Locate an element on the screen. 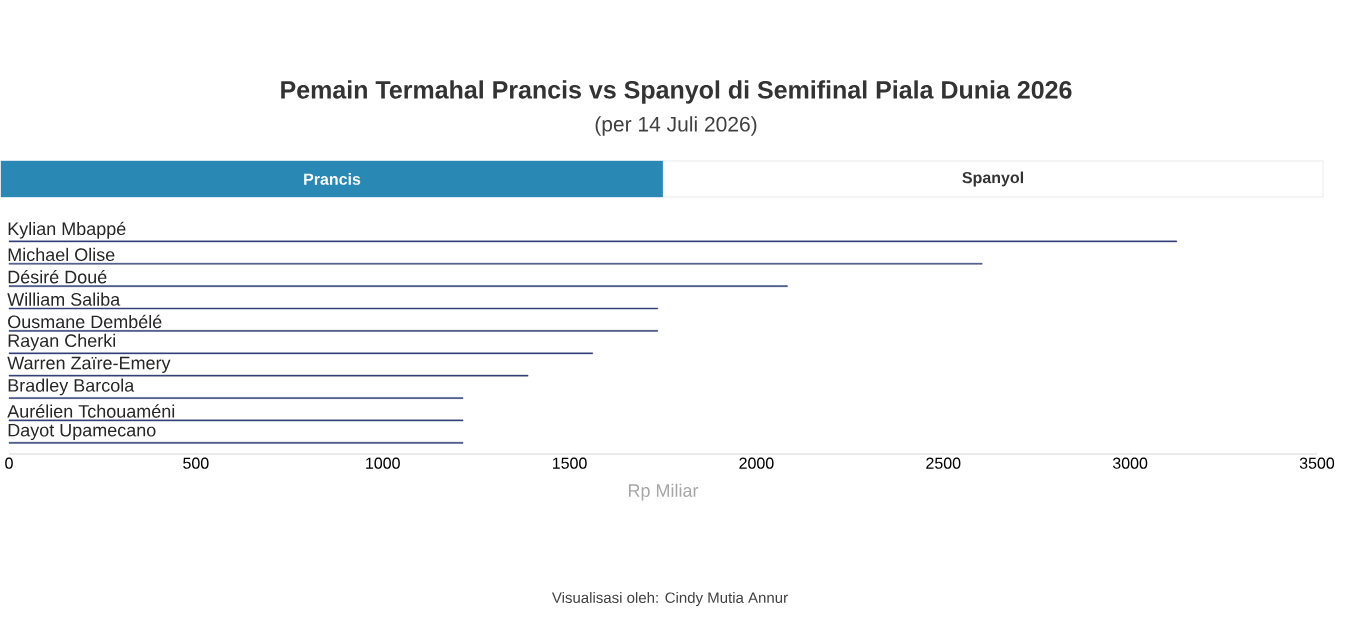 Image resolution: width=1352 pixels, height=620 pixels. y-tick-label: Warren Zaïre-Emery is located at coordinates (89, 364).